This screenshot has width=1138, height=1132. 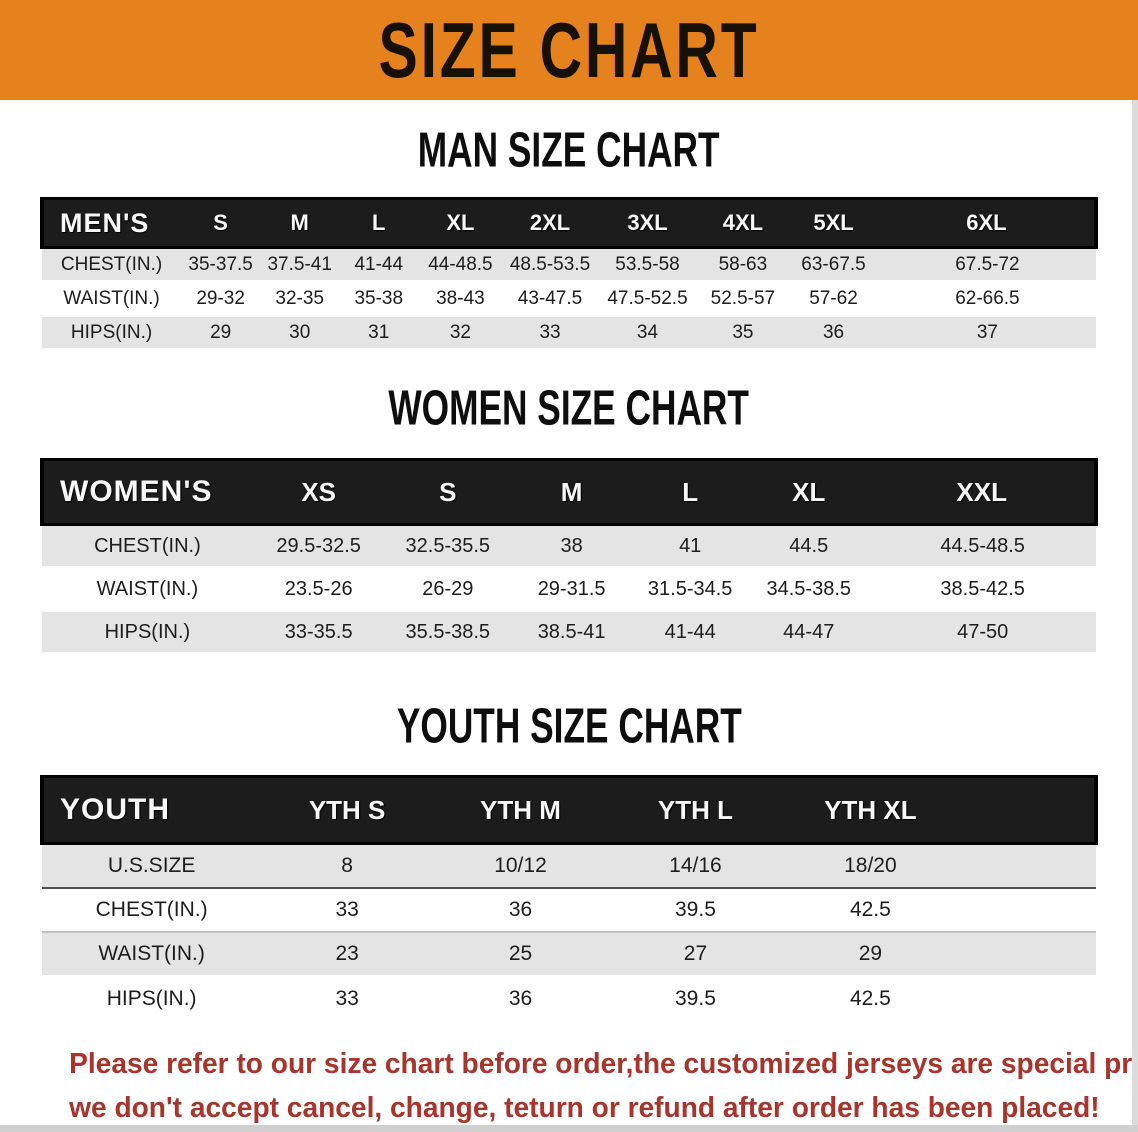 I want to click on youth-data-row-1: CHEST(IN.) 33 36 39.5 42.5, so click(x=569, y=909).